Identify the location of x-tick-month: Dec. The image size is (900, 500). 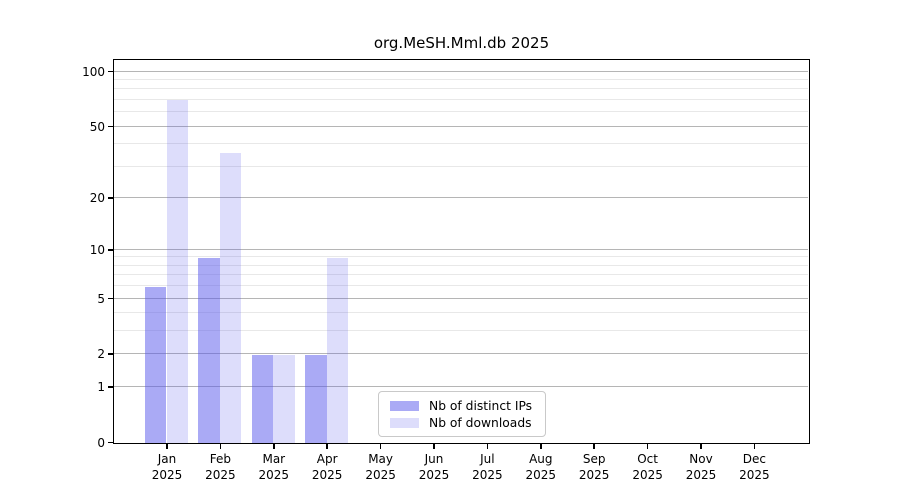
(754, 459).